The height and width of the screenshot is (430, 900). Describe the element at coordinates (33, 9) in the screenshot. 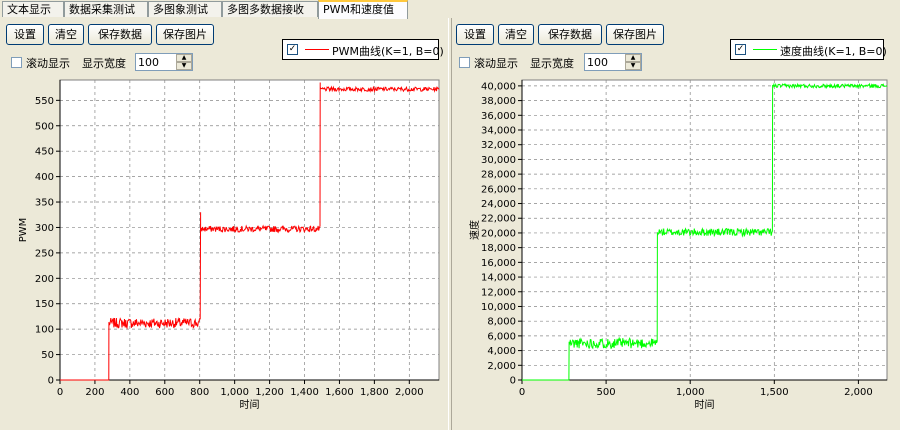

I see `tab-text-display: 文本显示` at that location.